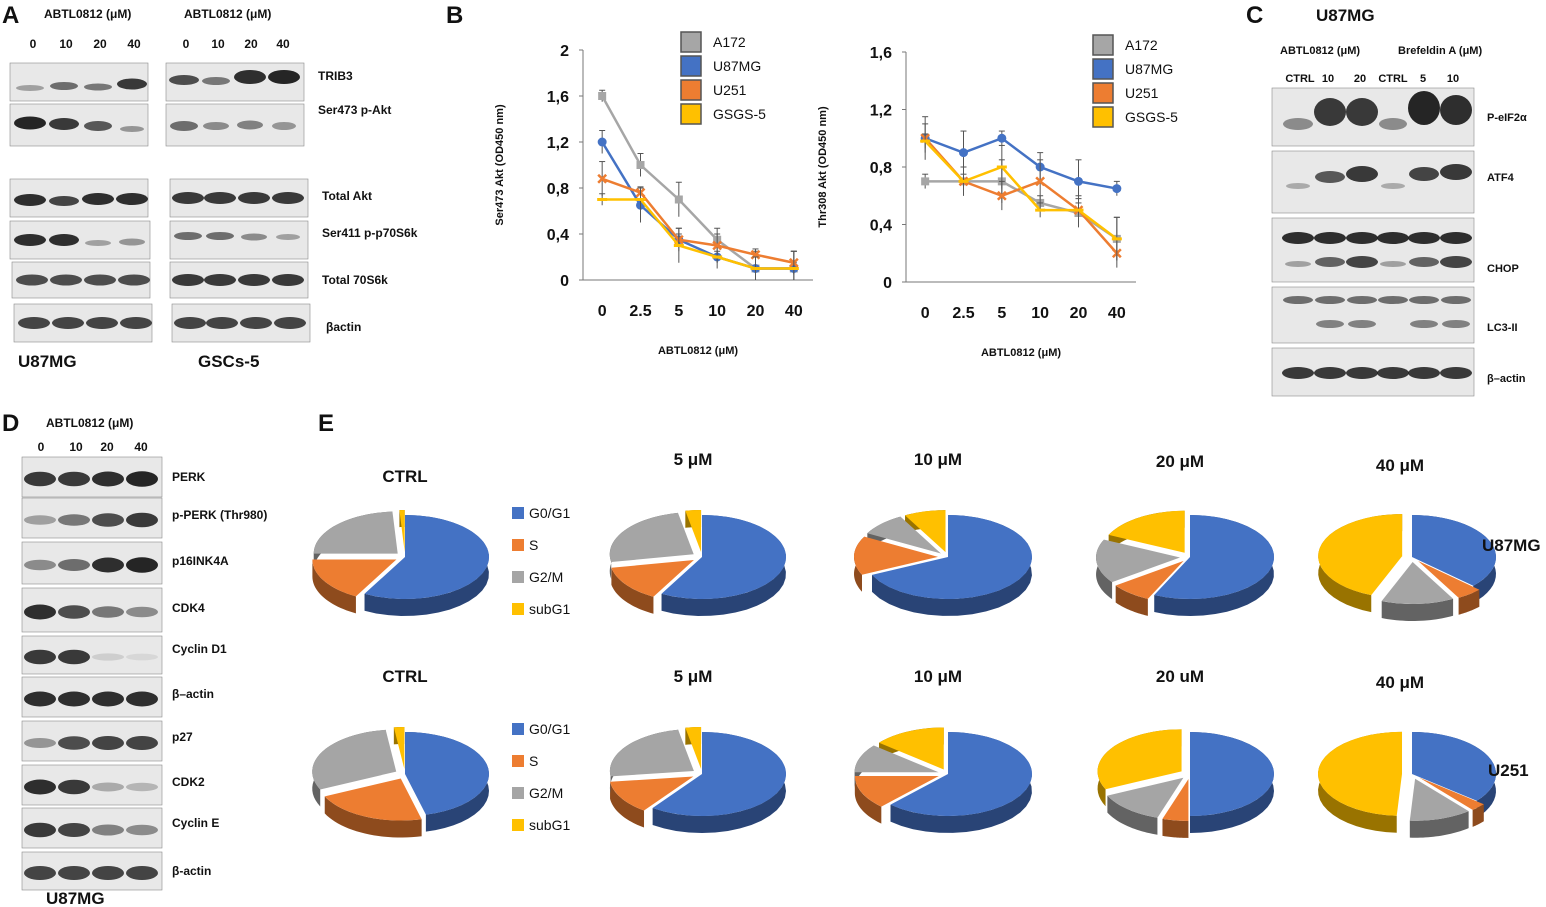 This screenshot has width=1546, height=907. What do you see at coordinates (1360, 79) in the screenshot?
I see `lane-label: 20` at bounding box center [1360, 79].